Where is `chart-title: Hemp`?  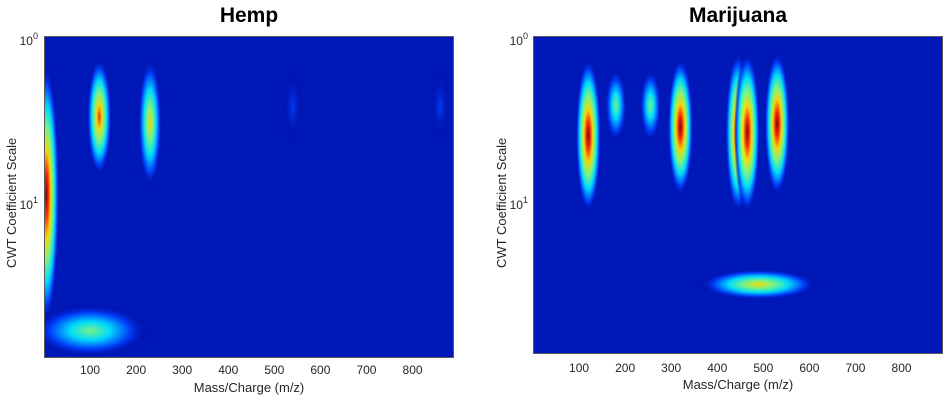
chart-title: Hemp is located at coordinates (249, 15).